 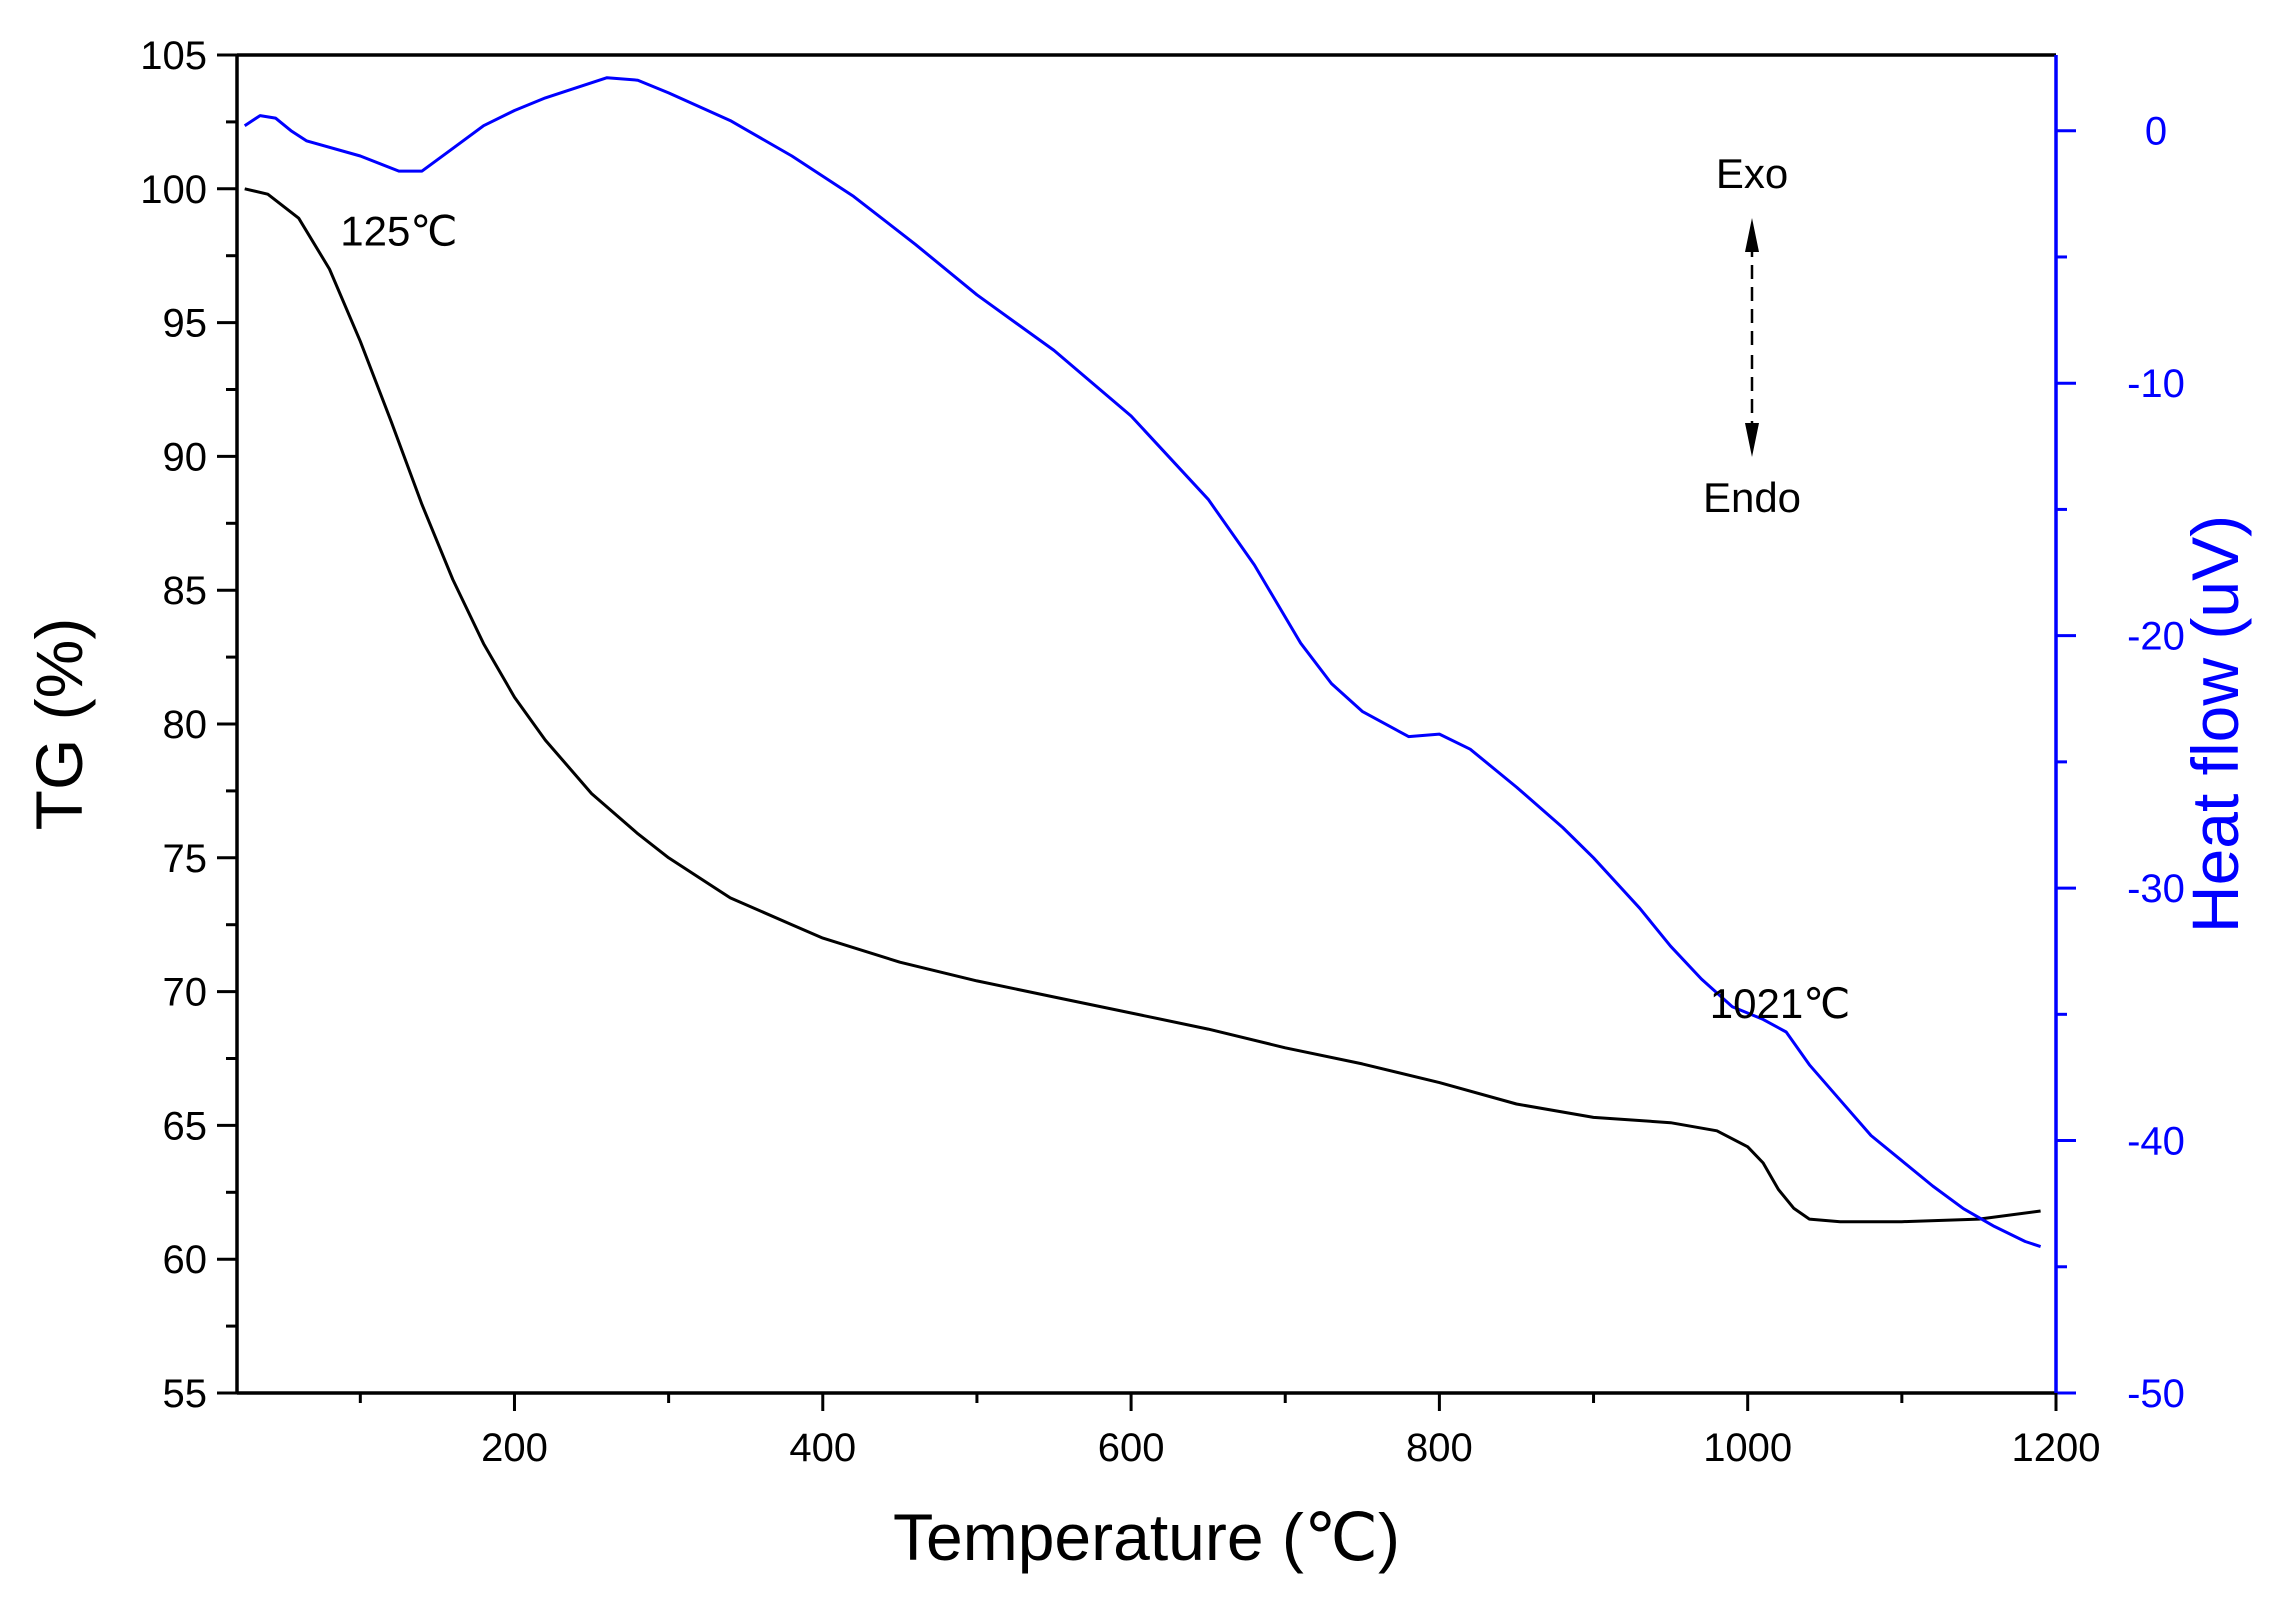 I want to click on left-tick-label: 85, so click(x=185, y=591).